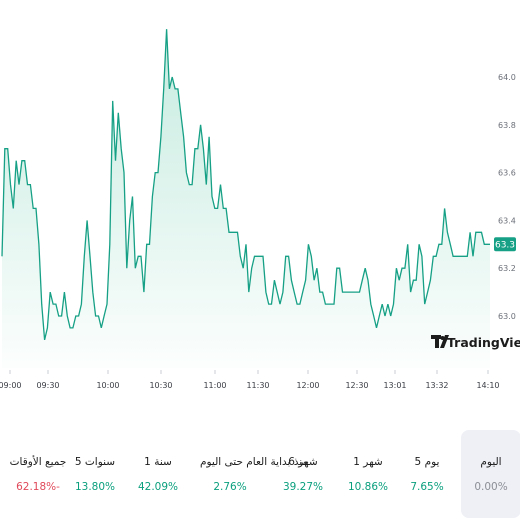  What do you see at coordinates (254, 474) in the screenshot?
I see `period-ytd: منذ بداية العام حتى اليوم 2.76%` at bounding box center [254, 474].